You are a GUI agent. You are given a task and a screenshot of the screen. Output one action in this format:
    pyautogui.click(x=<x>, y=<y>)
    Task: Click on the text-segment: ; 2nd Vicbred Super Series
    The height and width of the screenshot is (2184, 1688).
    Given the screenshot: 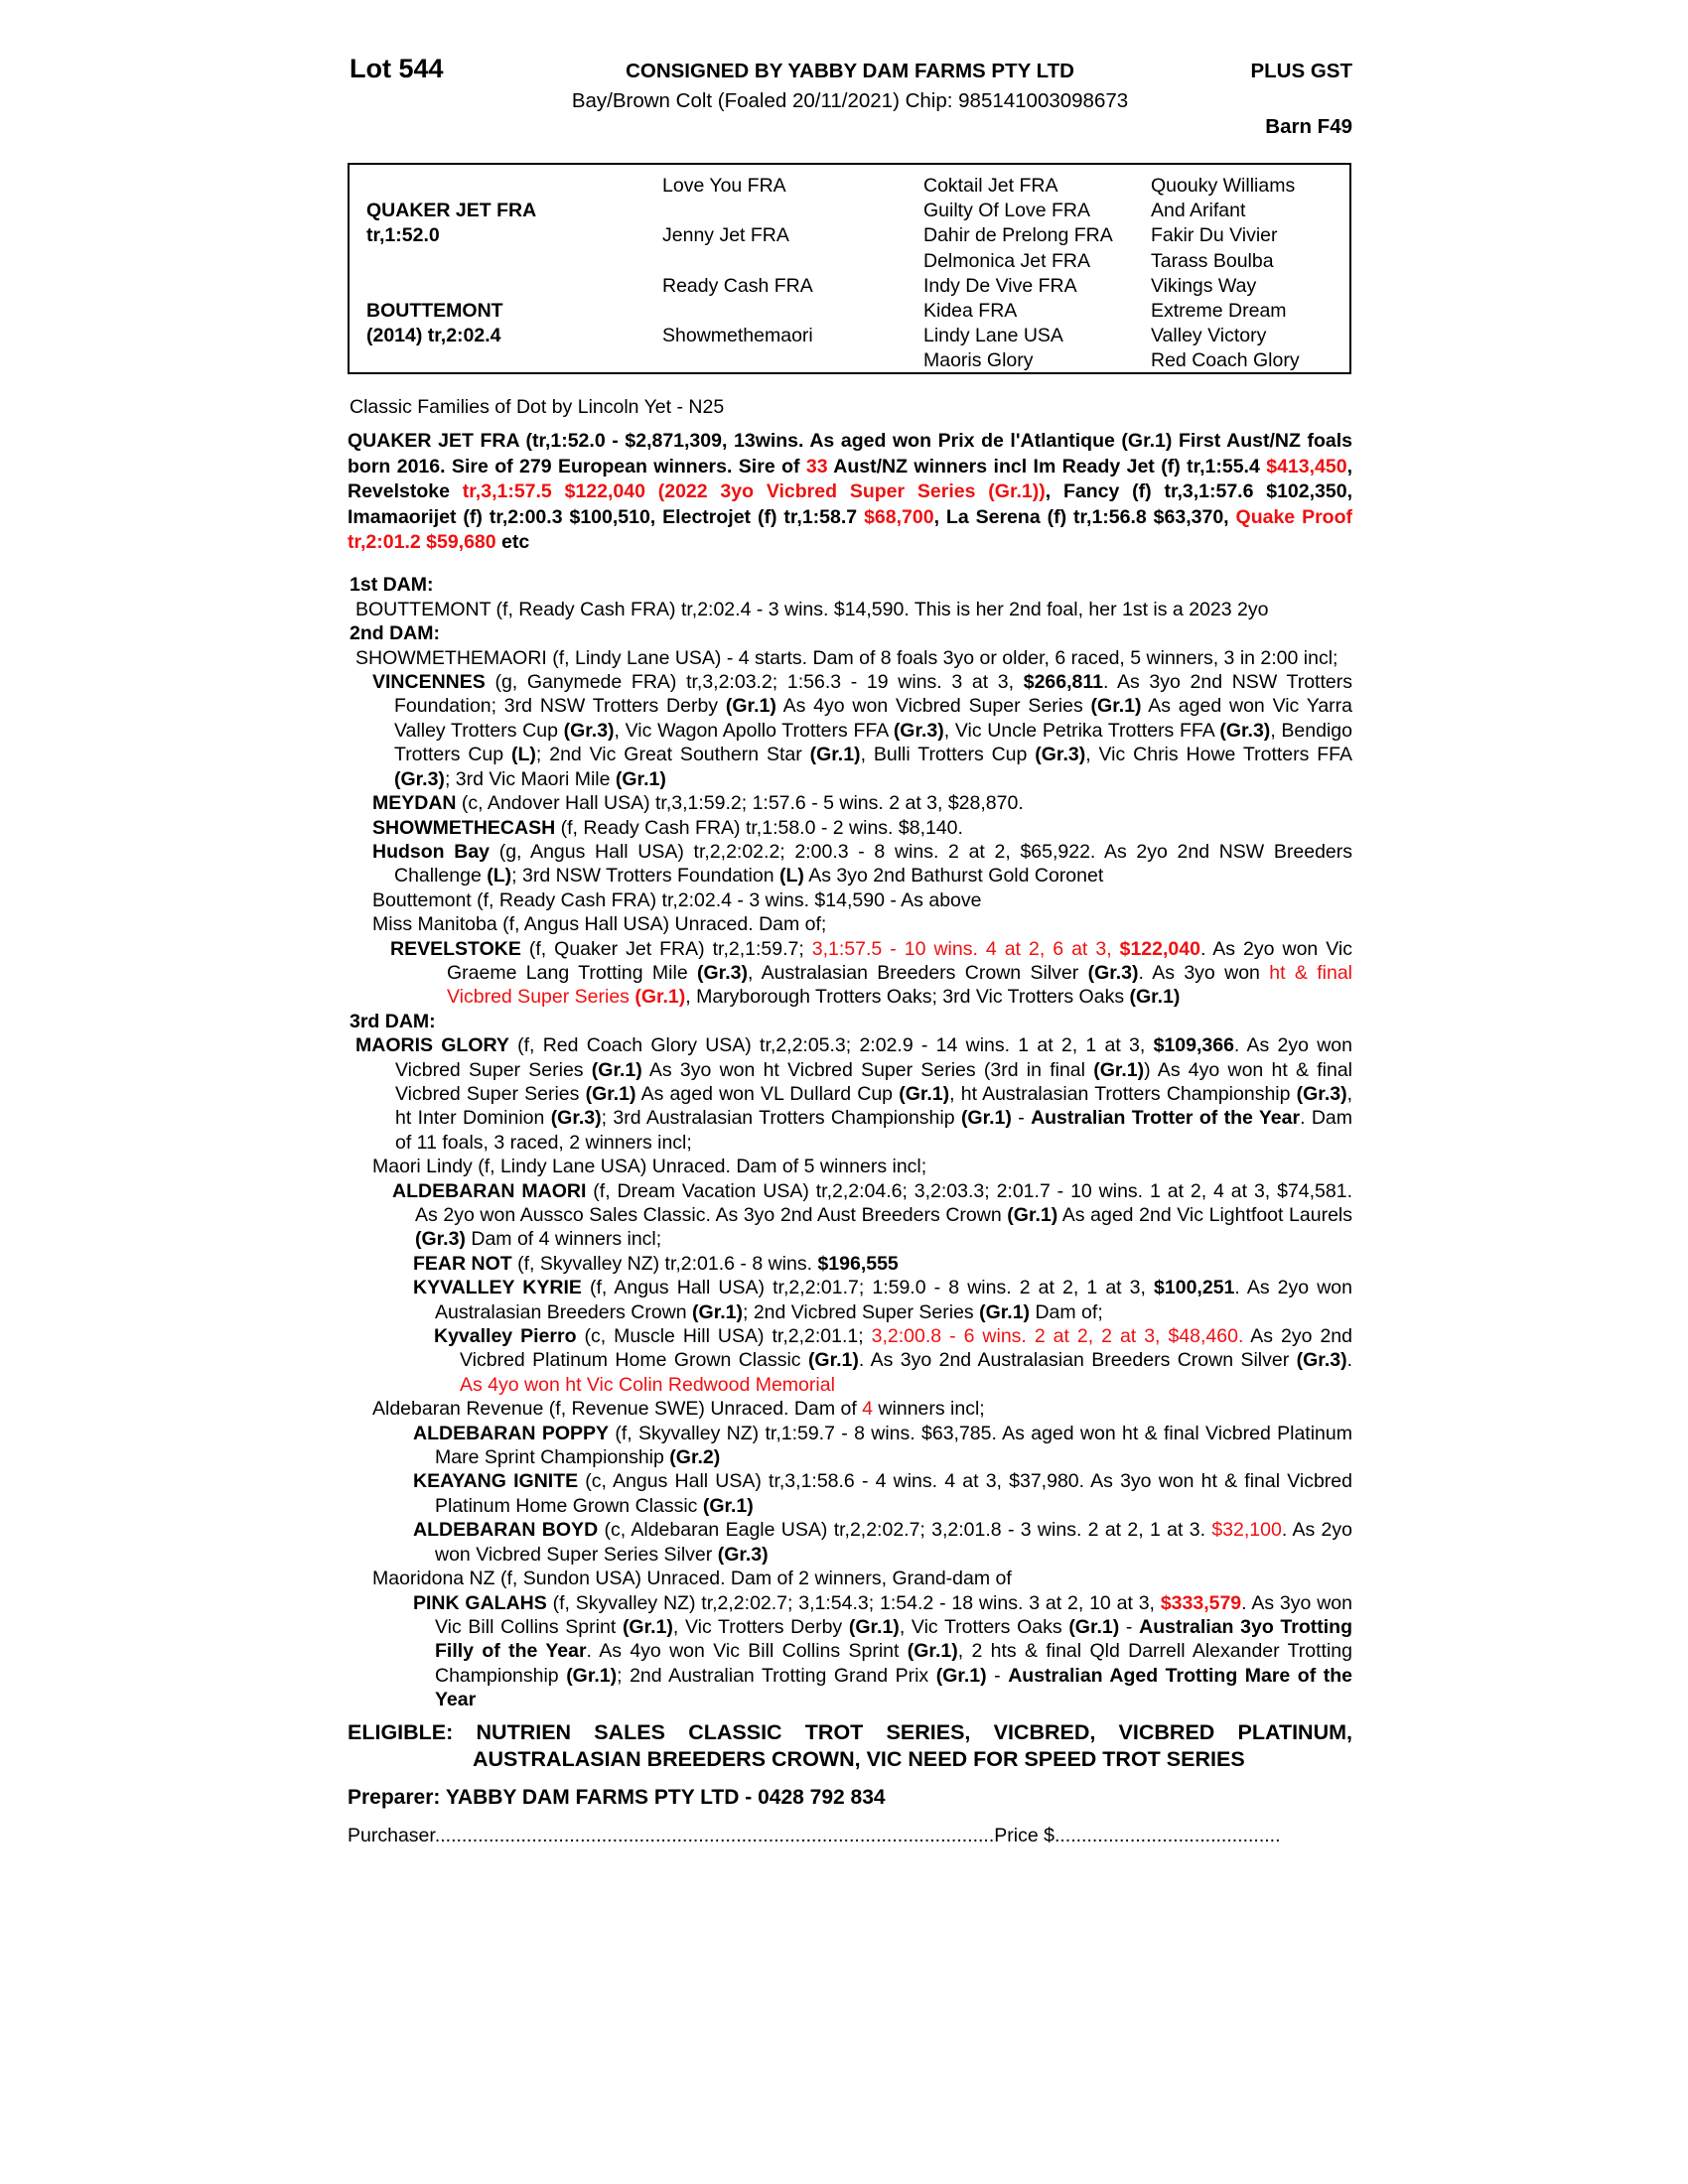 What is the action you would take?
    pyautogui.click(x=861, y=1311)
    